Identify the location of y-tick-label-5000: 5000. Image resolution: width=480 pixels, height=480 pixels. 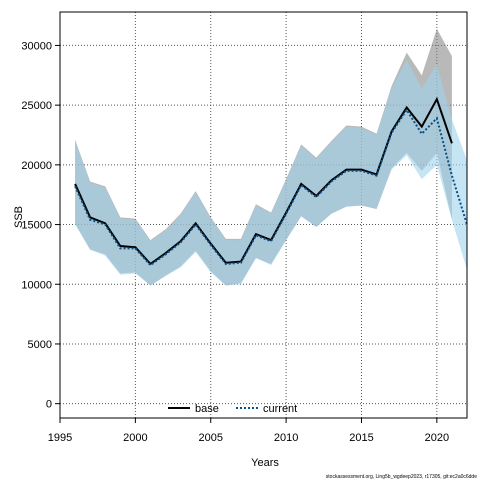
(40, 345).